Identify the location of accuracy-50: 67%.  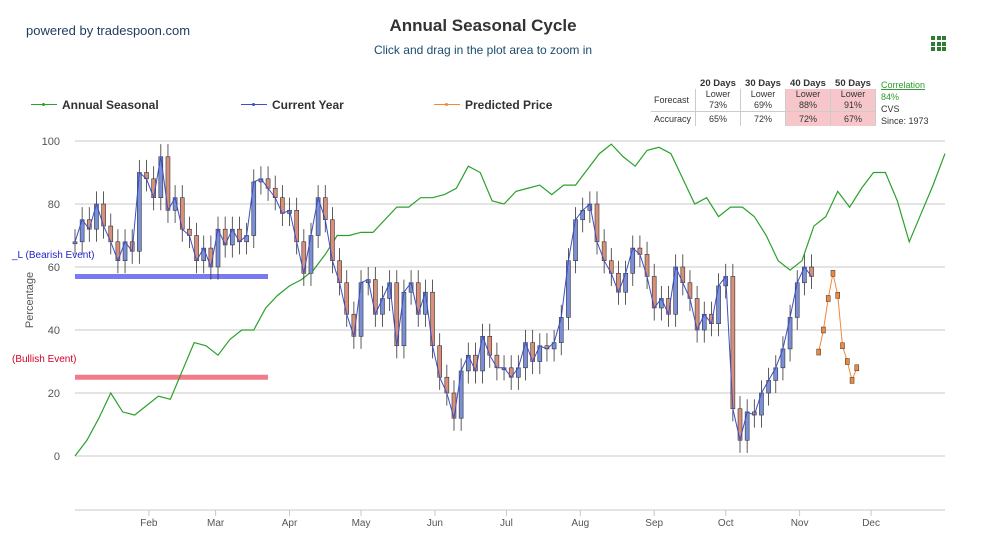
(853, 118).